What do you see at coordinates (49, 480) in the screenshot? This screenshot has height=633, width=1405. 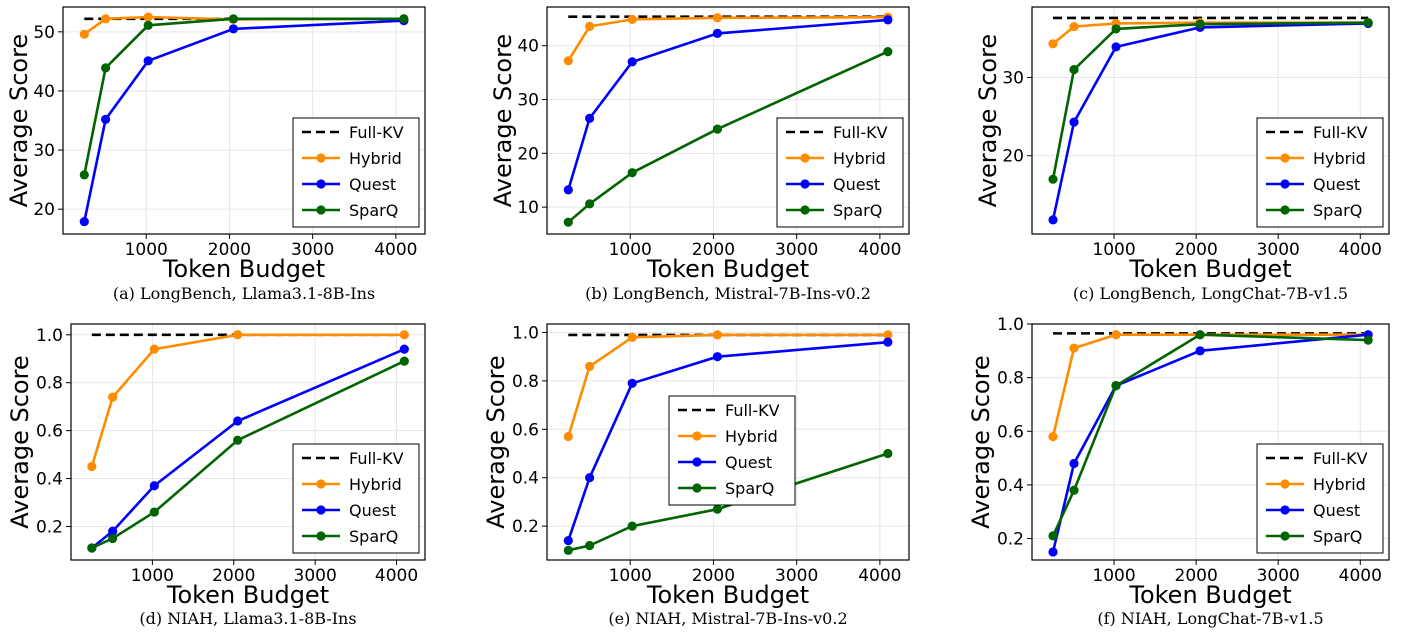 I see `y-tick-label: 0.4` at bounding box center [49, 480].